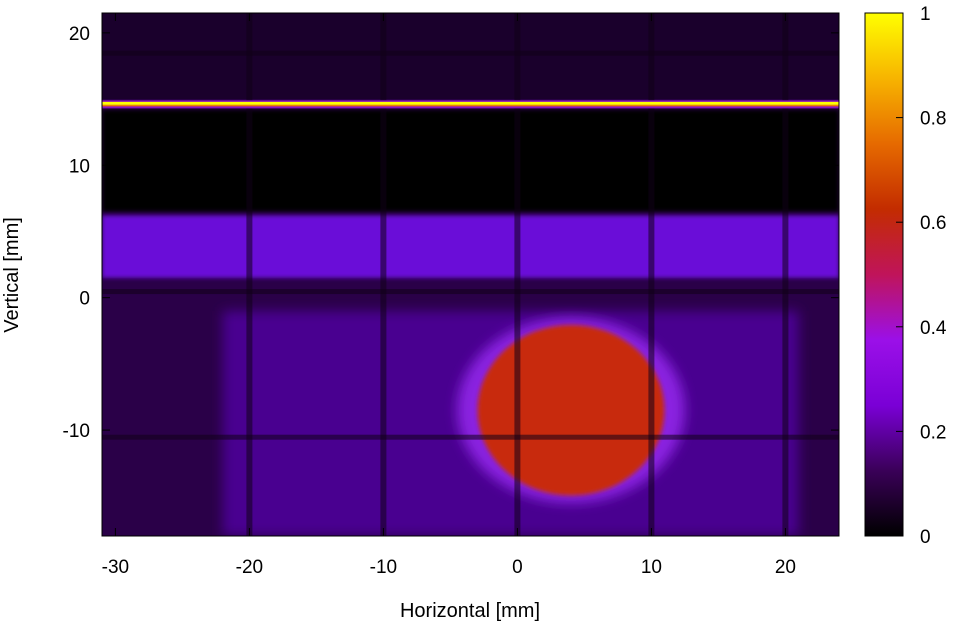 Image resolution: width=953 pixels, height=625 pixels. What do you see at coordinates (933, 432) in the screenshot?
I see `colorbar-tick-label: 0.2` at bounding box center [933, 432].